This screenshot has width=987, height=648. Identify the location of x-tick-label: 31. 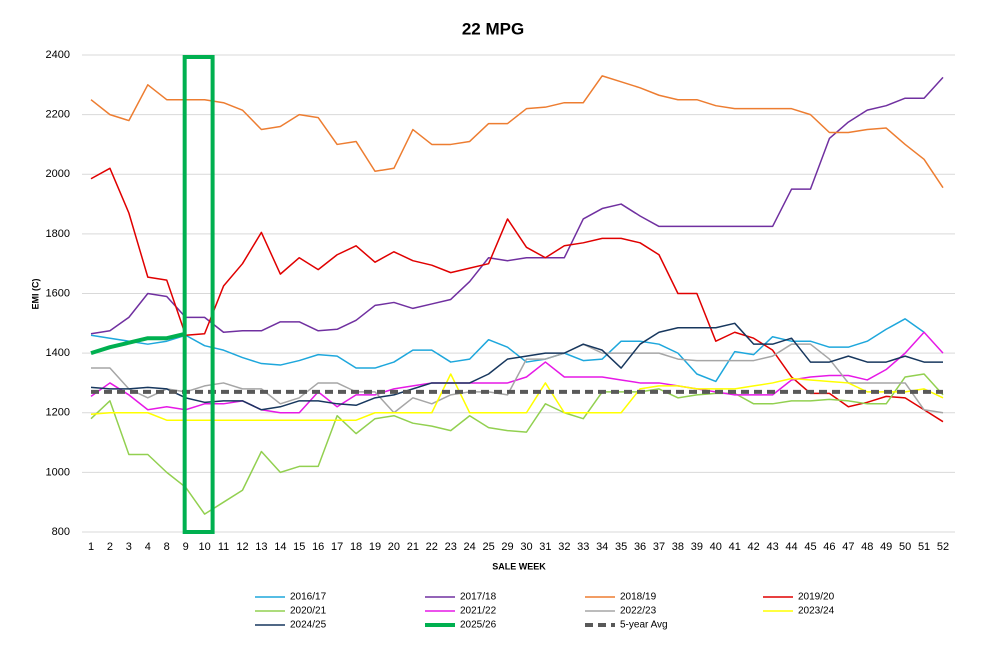
(545, 547).